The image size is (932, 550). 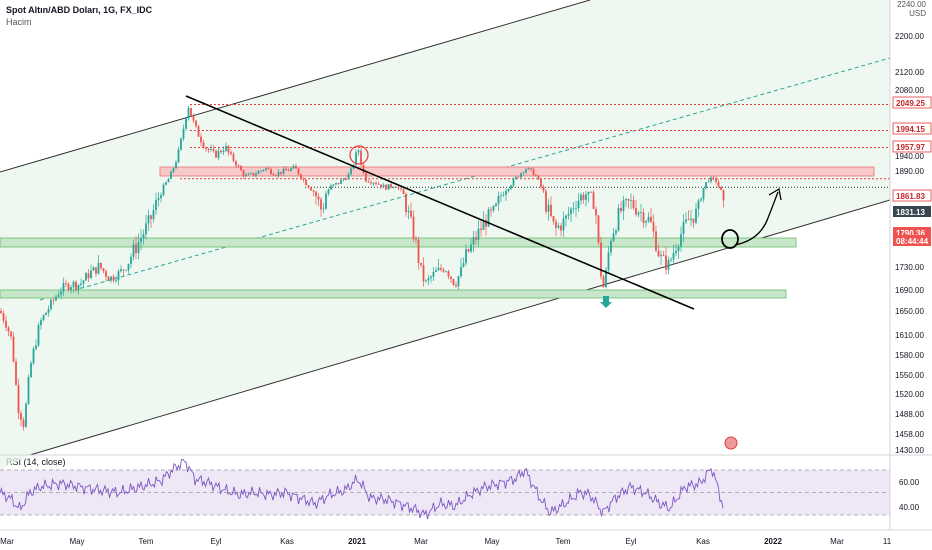 I want to click on time-tick-label: Kas, so click(x=287, y=541).